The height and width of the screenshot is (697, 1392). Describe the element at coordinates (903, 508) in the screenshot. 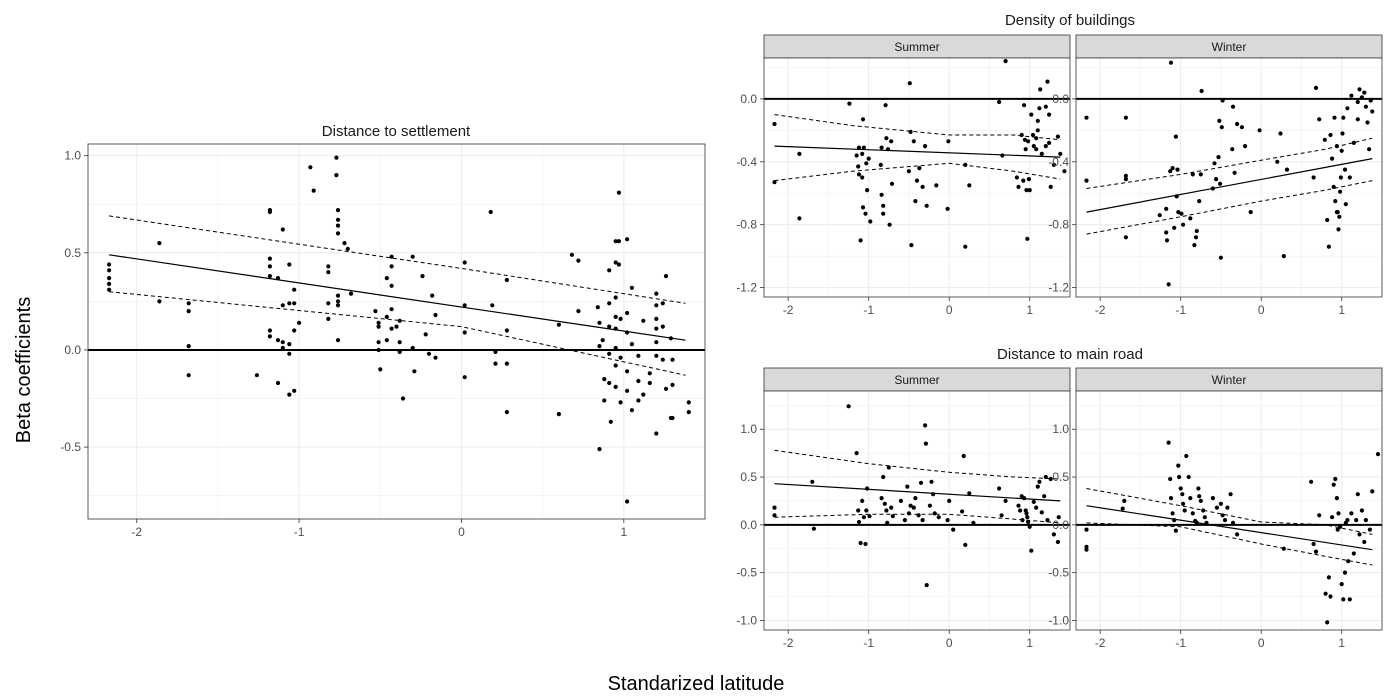

I see `panel-road-summer: Summer -2 -1 0 1 -1.0 -0.5 0.0 0.5 1.0` at that location.